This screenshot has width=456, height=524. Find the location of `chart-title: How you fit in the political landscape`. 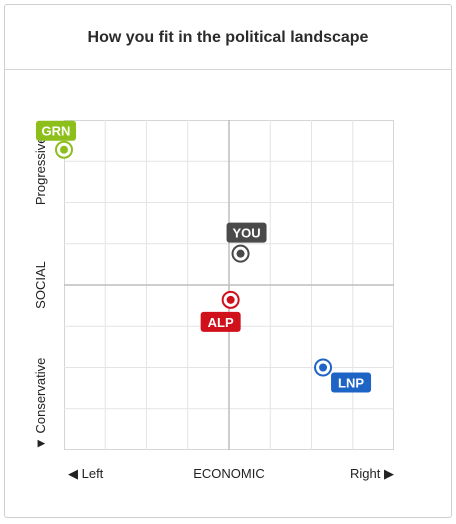

chart-title: How you fit in the political landscape is located at coordinates (228, 37).